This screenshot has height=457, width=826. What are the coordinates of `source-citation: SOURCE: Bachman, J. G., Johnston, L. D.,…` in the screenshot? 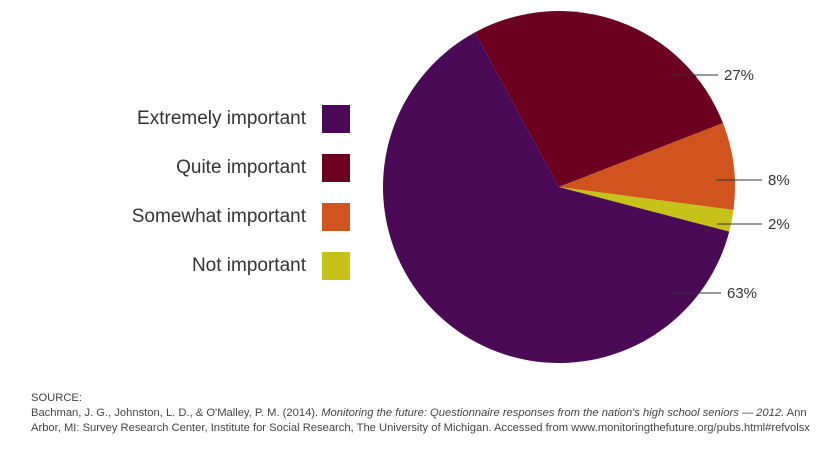 It's located at (421, 413).